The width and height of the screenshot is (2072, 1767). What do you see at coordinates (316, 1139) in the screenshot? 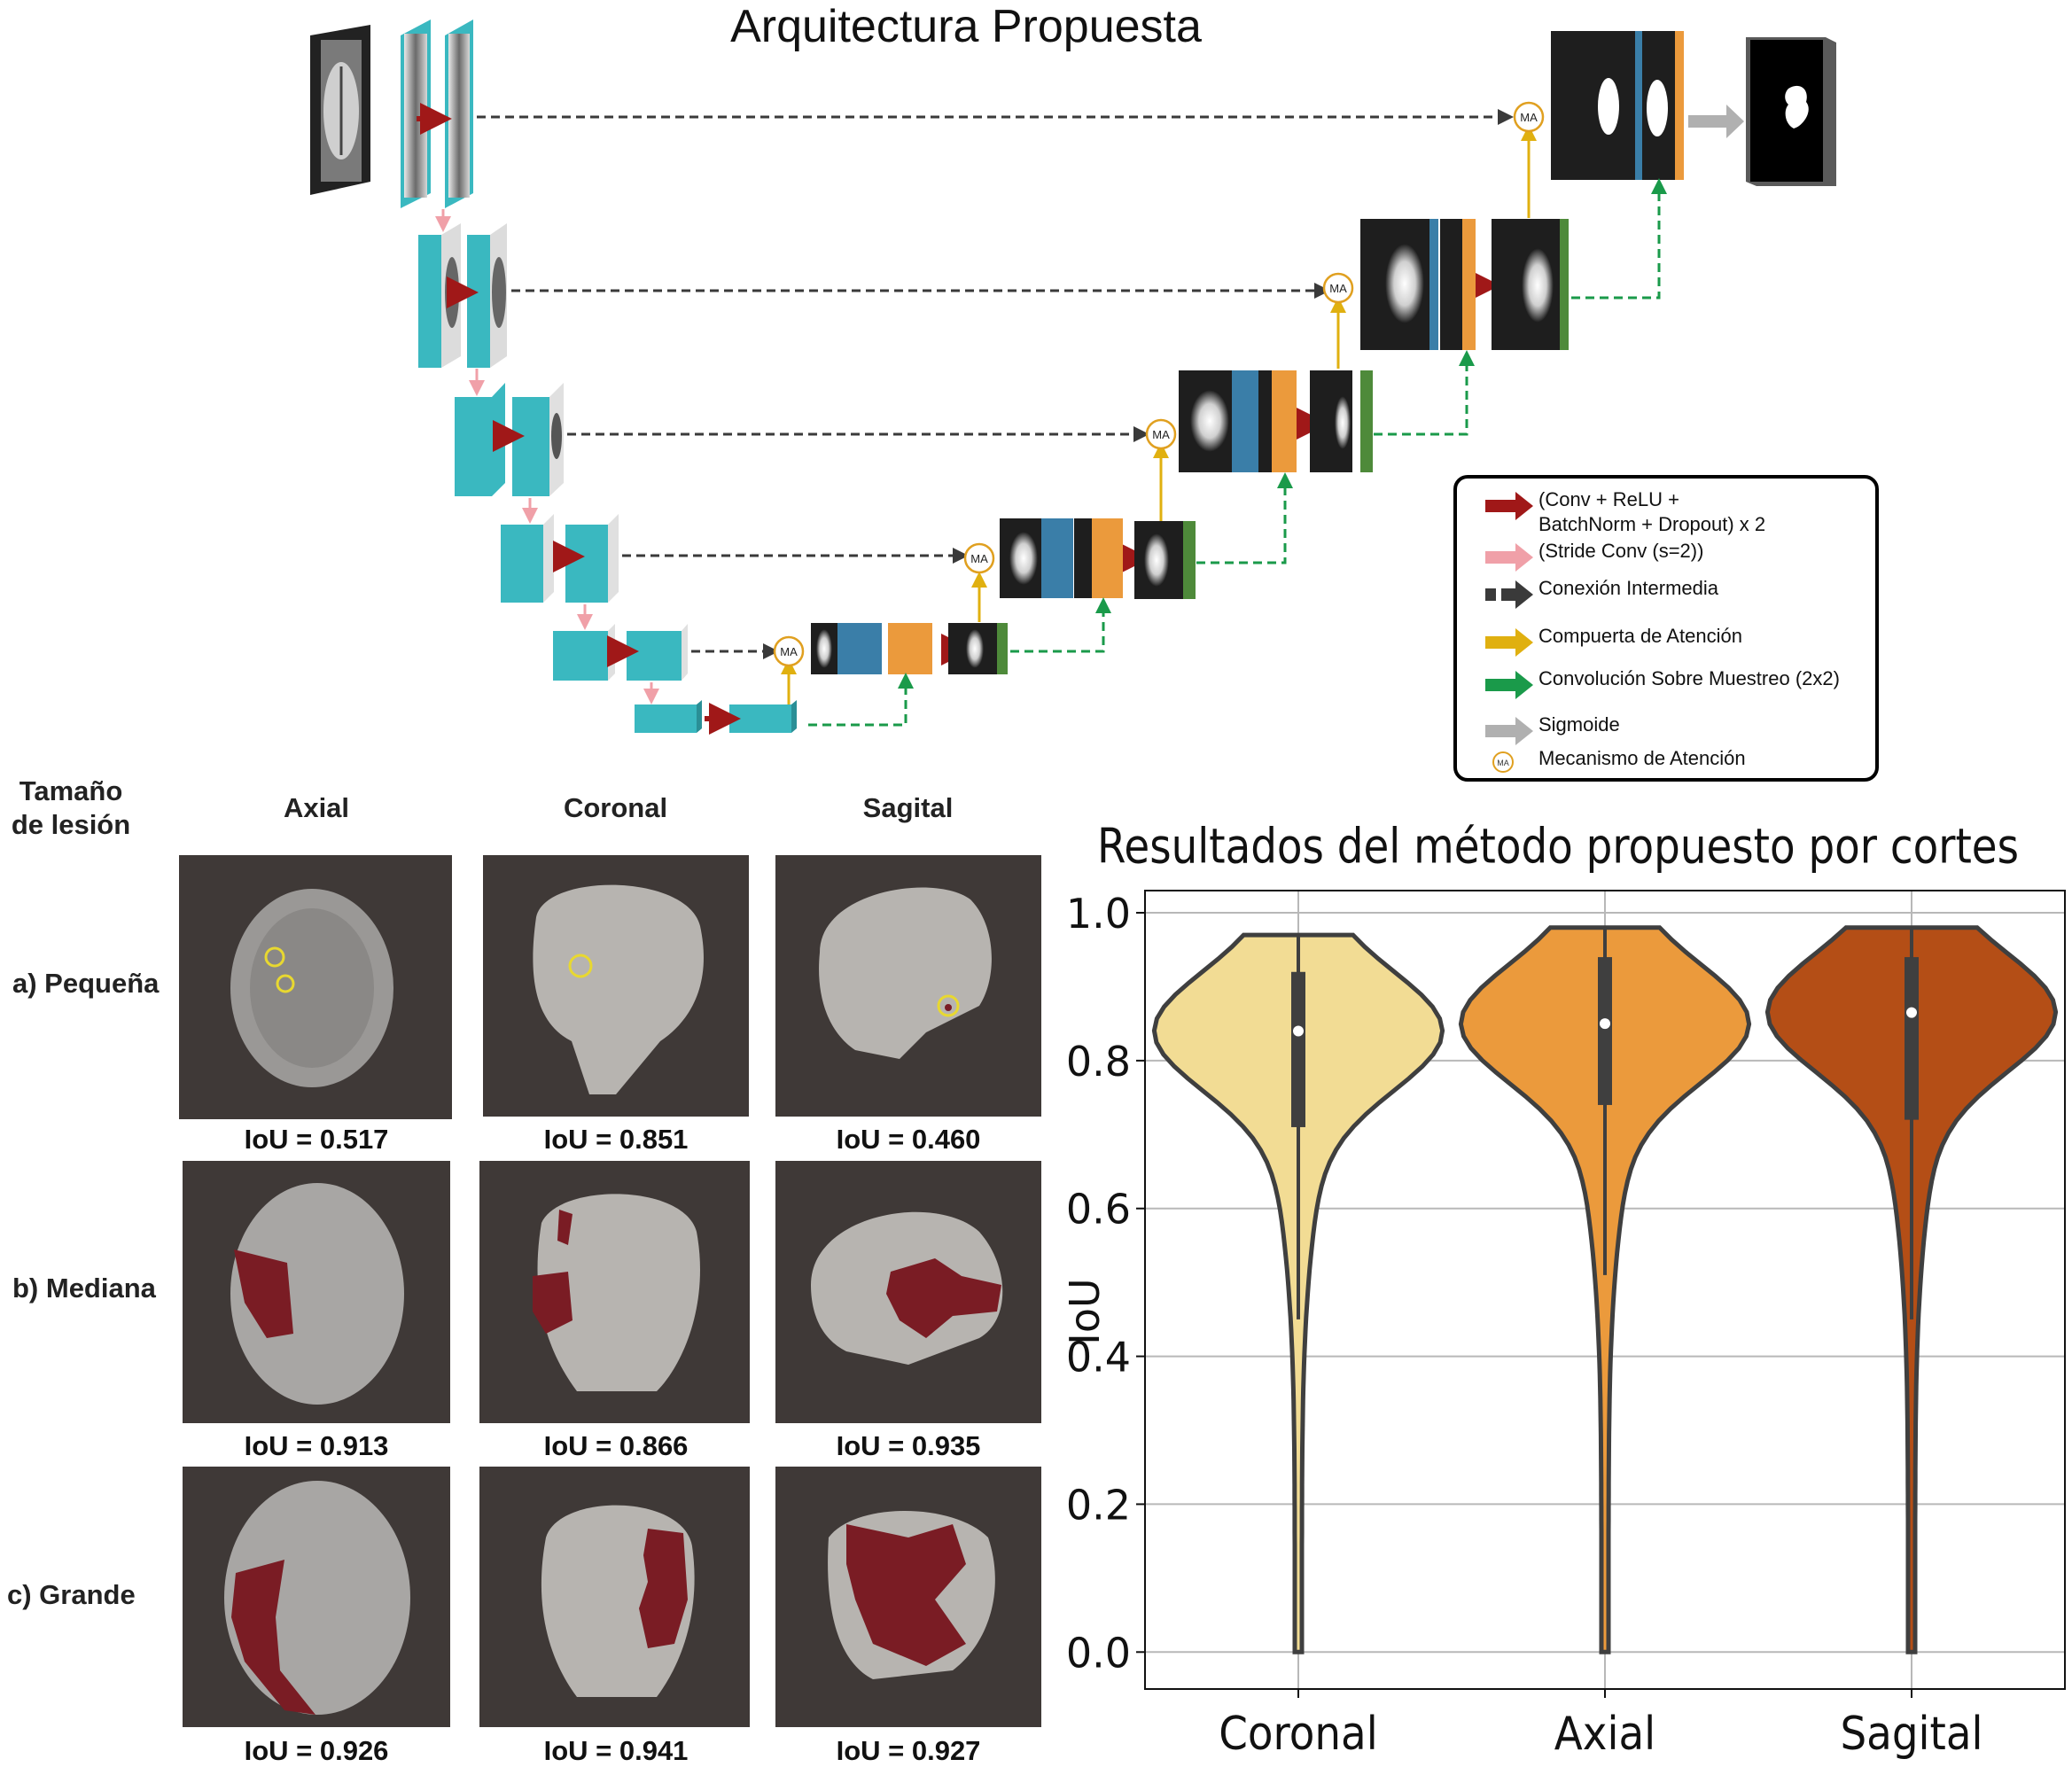
I see `iou-small-axial: IoU = 0.517` at bounding box center [316, 1139].